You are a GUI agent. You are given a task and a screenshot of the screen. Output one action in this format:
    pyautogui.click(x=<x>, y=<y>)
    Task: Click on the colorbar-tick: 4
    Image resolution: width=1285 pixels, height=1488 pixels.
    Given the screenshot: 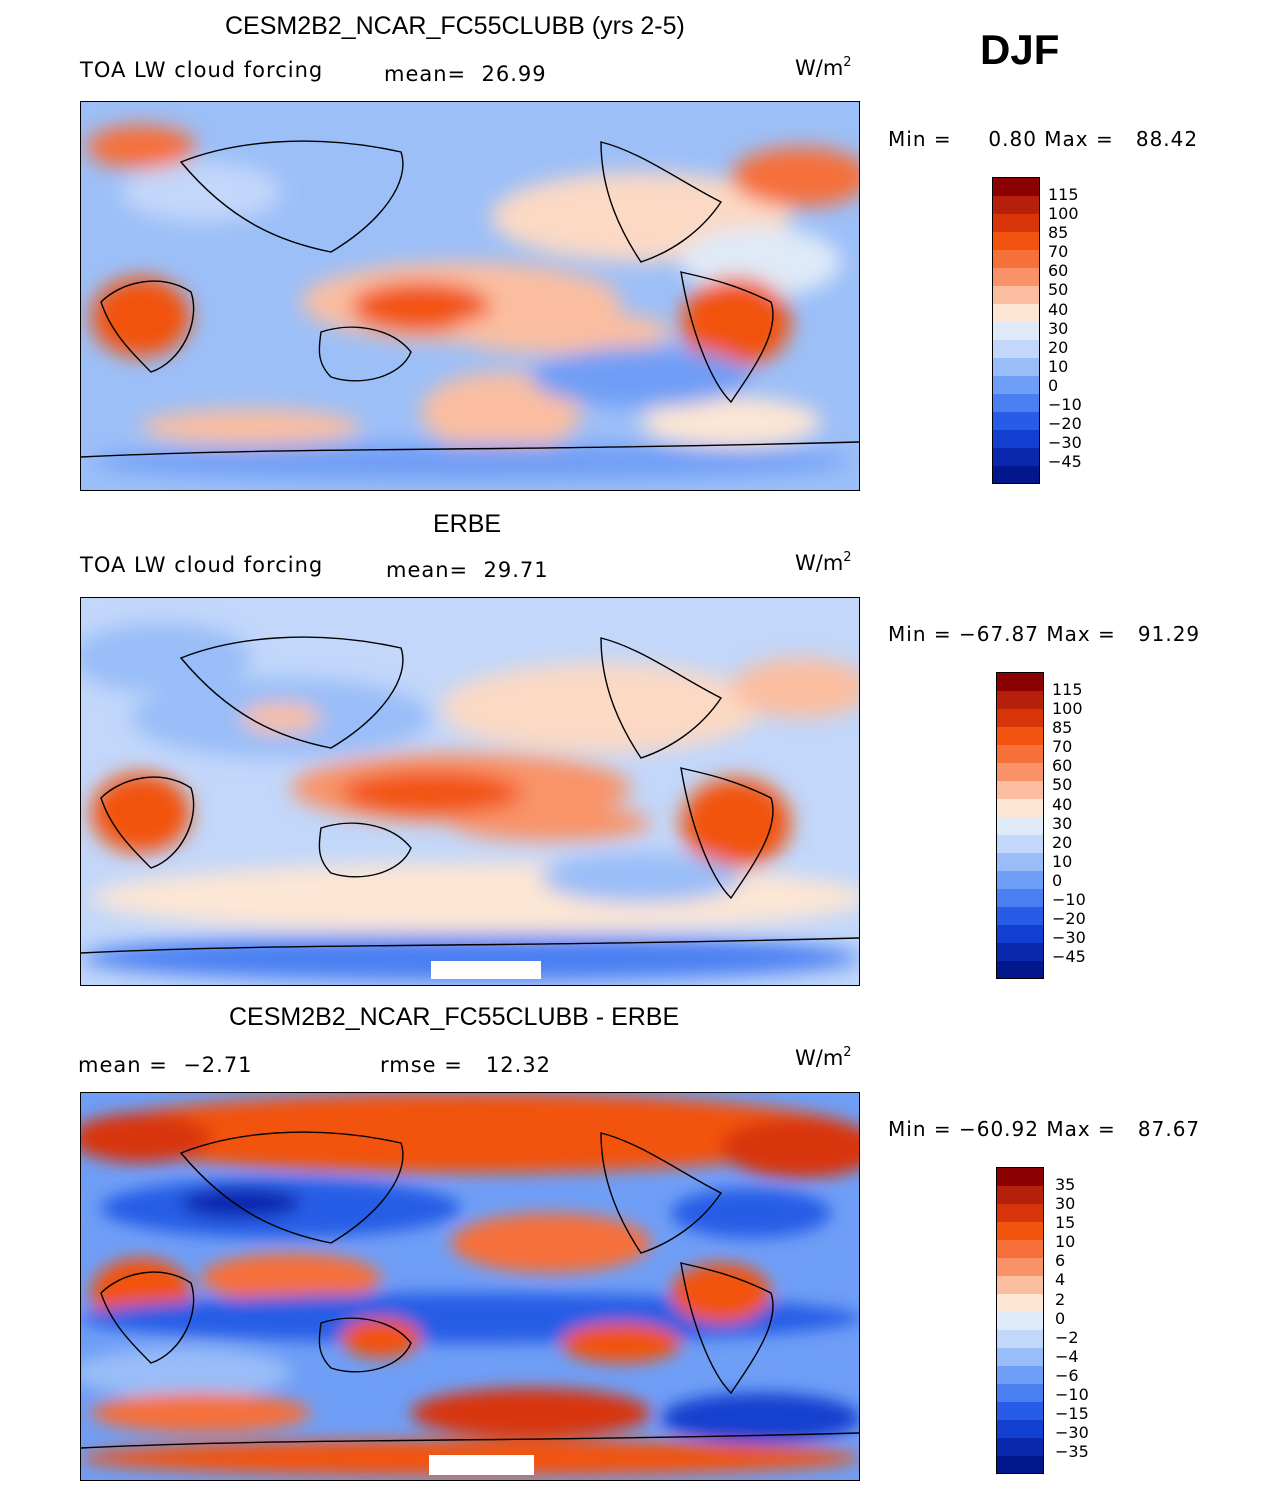 What is the action you would take?
    pyautogui.click(x=1060, y=1280)
    